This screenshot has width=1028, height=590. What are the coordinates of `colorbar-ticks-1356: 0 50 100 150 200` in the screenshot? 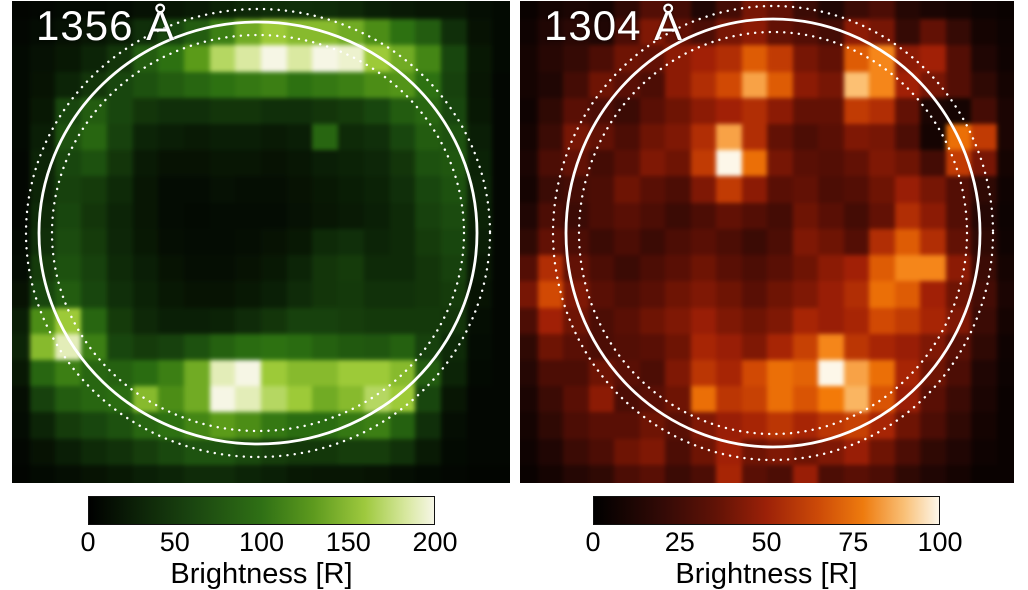 It's located at (268, 543).